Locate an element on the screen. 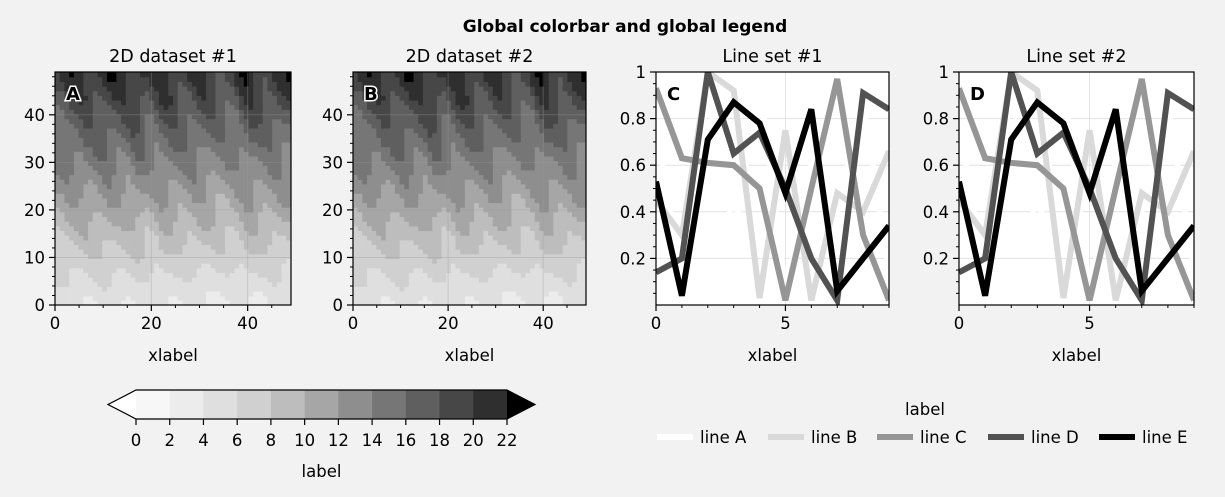 This screenshot has height=497, width=1225. x-tick-label: 40 is located at coordinates (247, 323).